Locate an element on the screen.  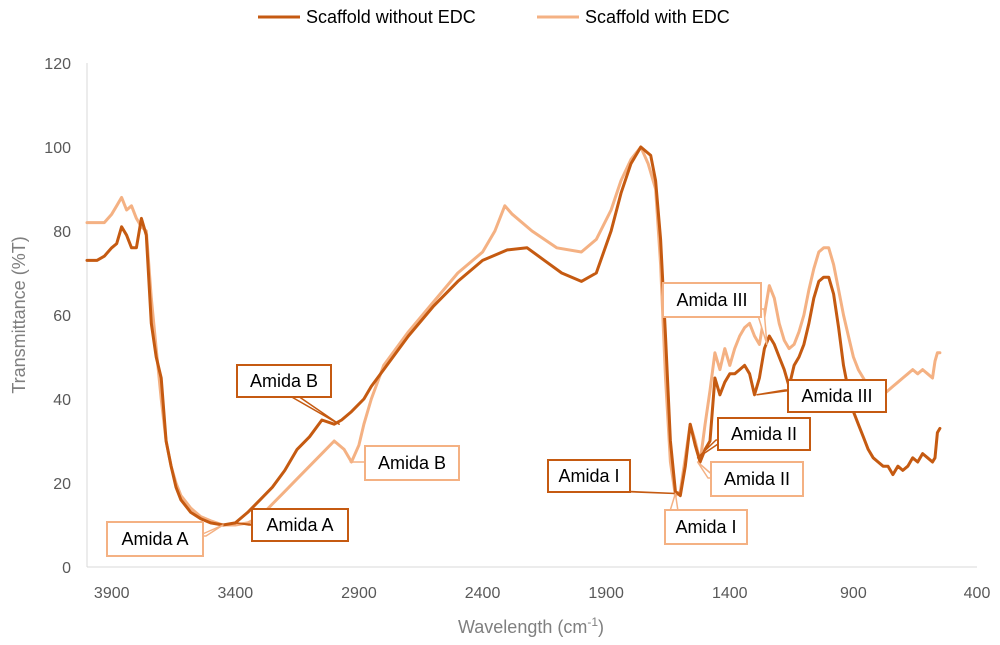
legend: Scaffold without EDC Scaffold with EDC is located at coordinates (494, 17).